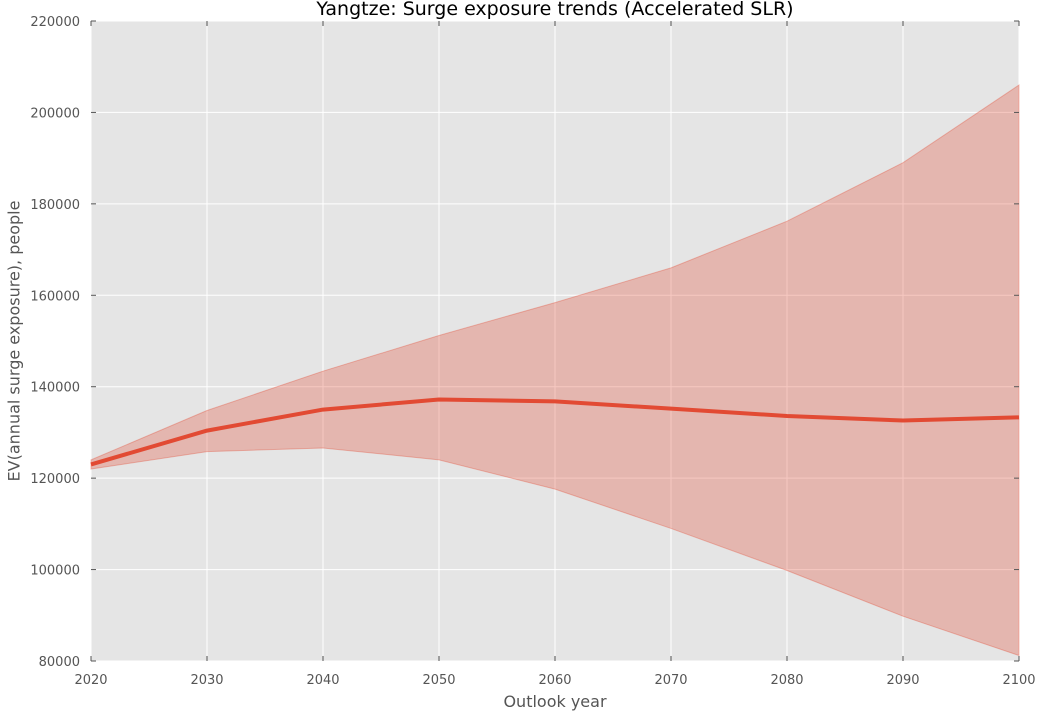 This screenshot has height=712, width=1037. I want to click on y-tick-label: 120000, so click(55, 479).